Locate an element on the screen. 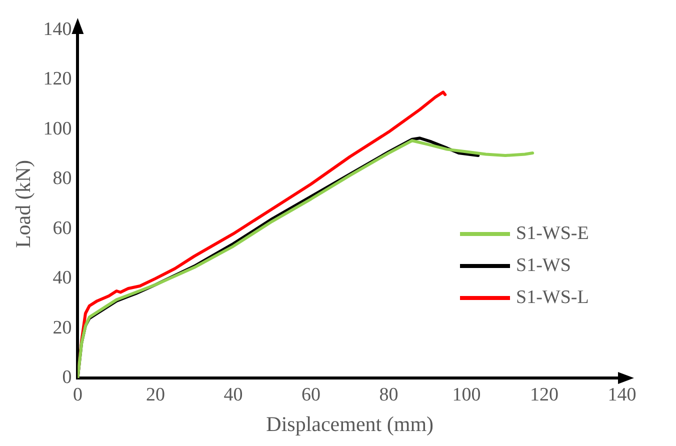  y-tick-label: 80 is located at coordinates (62, 179).